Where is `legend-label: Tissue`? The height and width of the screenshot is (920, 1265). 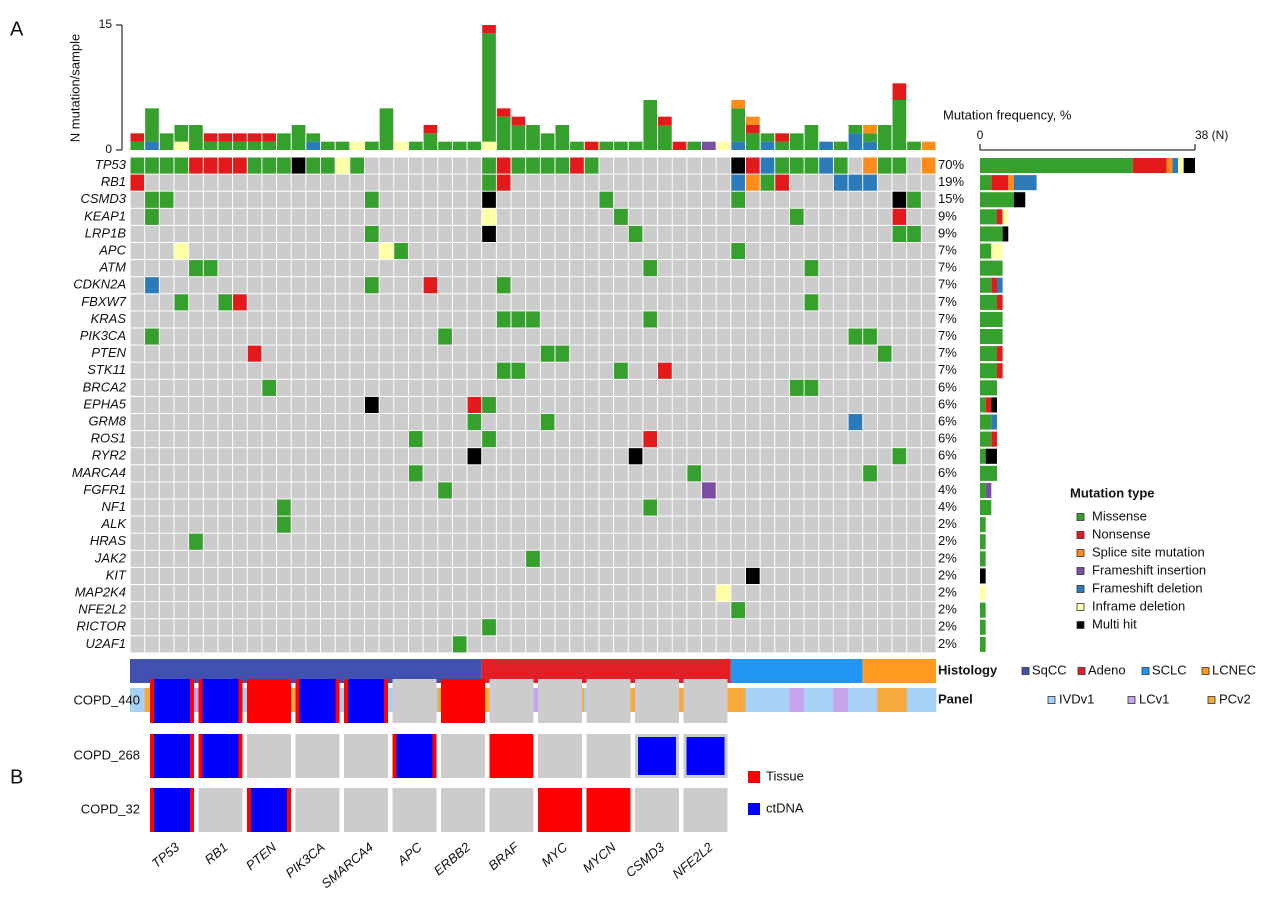 legend-label: Tissue is located at coordinates (785, 775).